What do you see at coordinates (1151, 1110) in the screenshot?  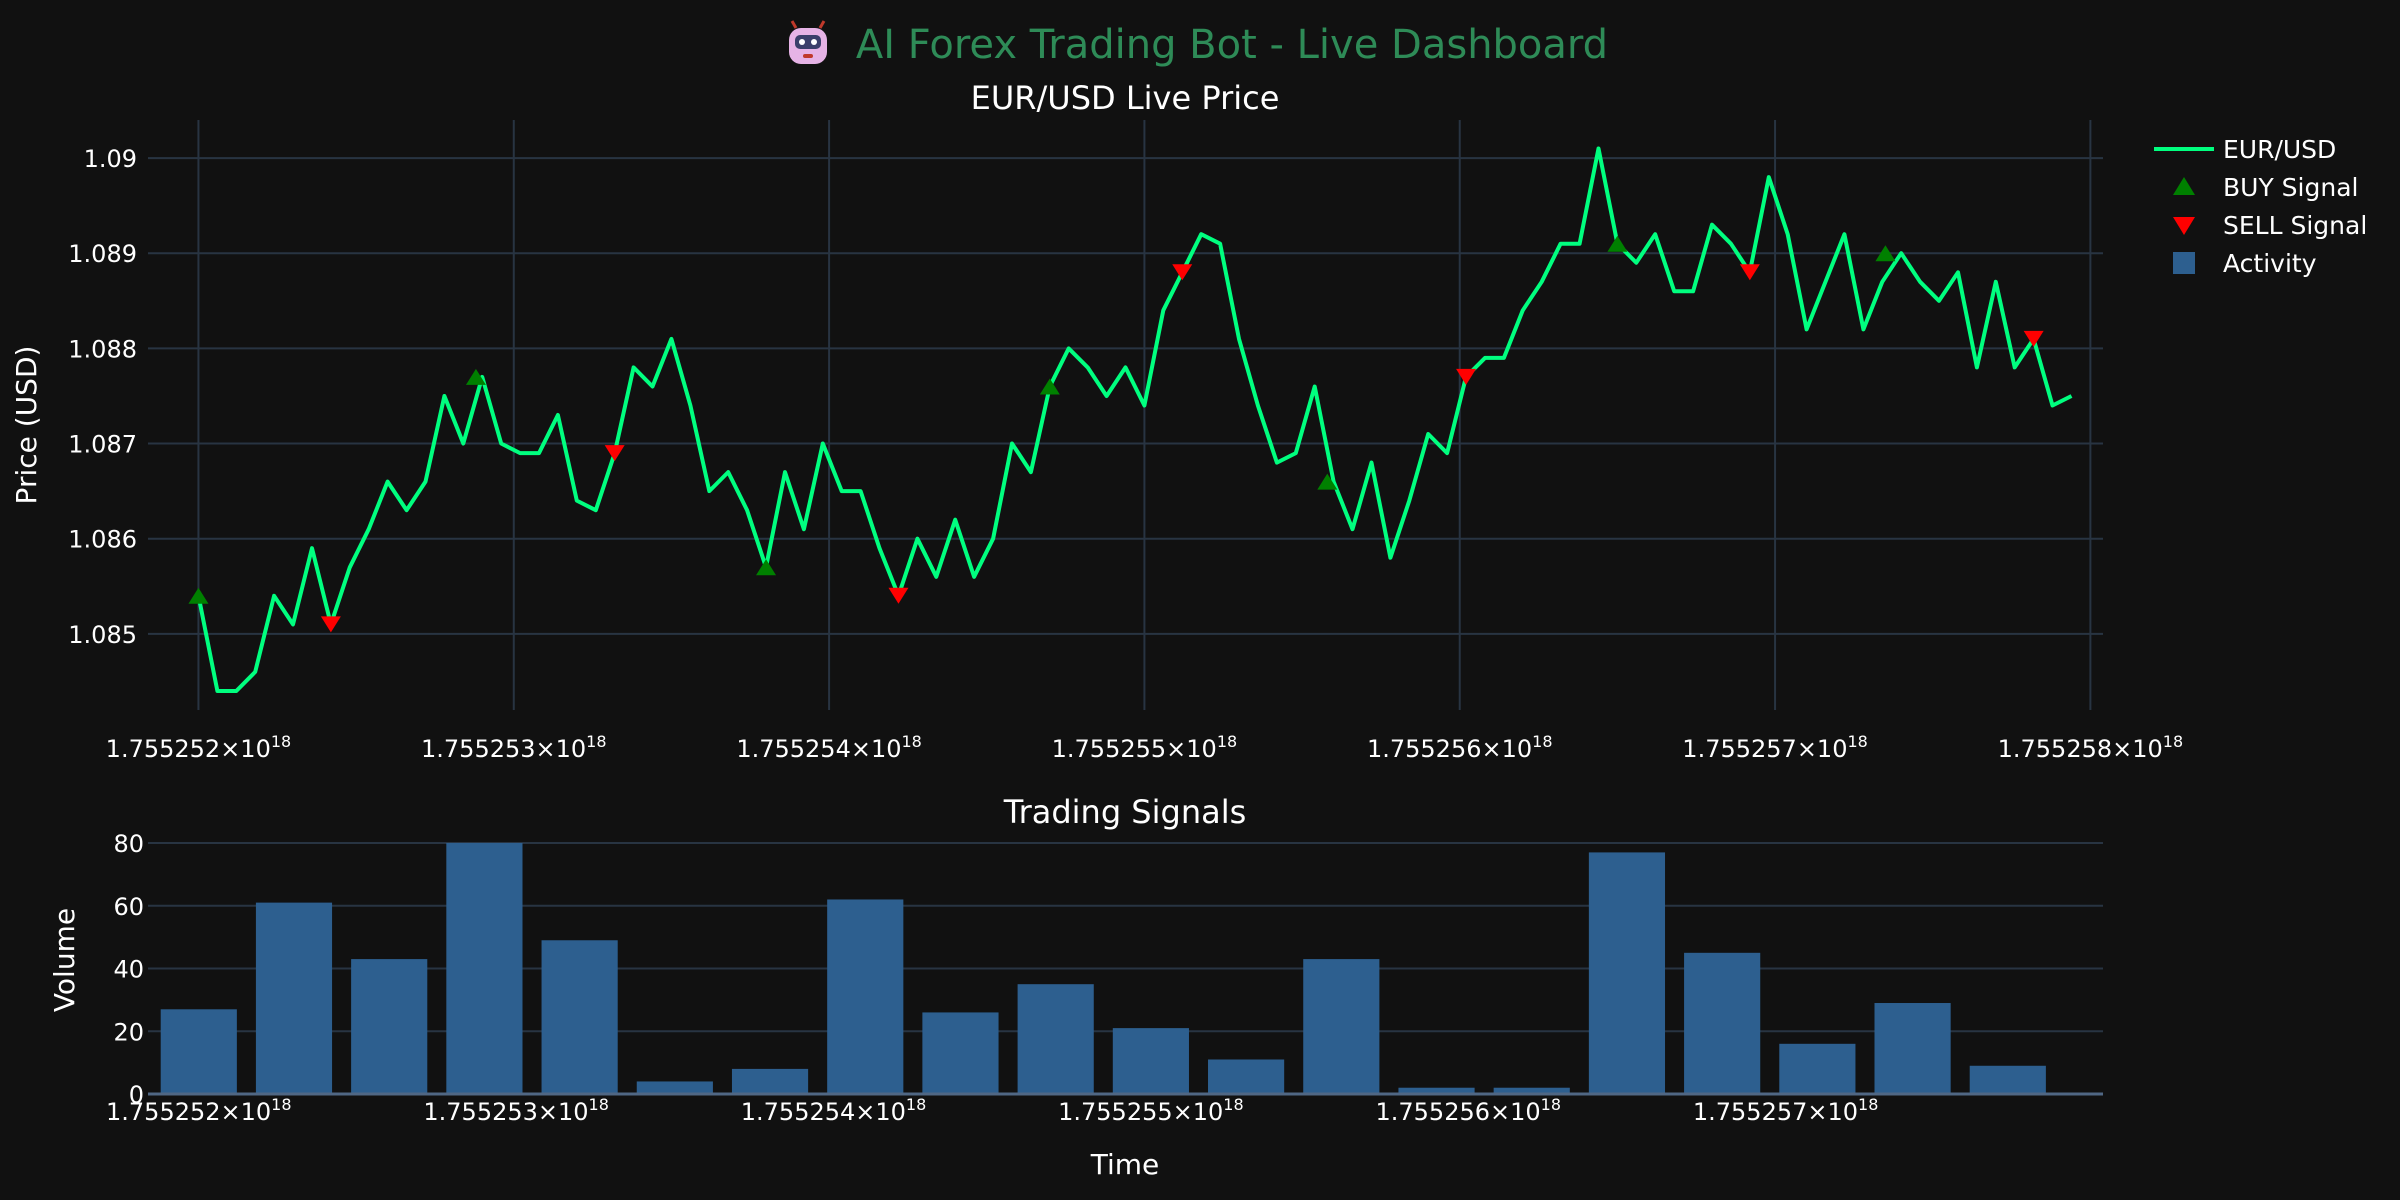 I see `signals-x-tick-label: 1.755255×10¹⁸` at bounding box center [1151, 1110].